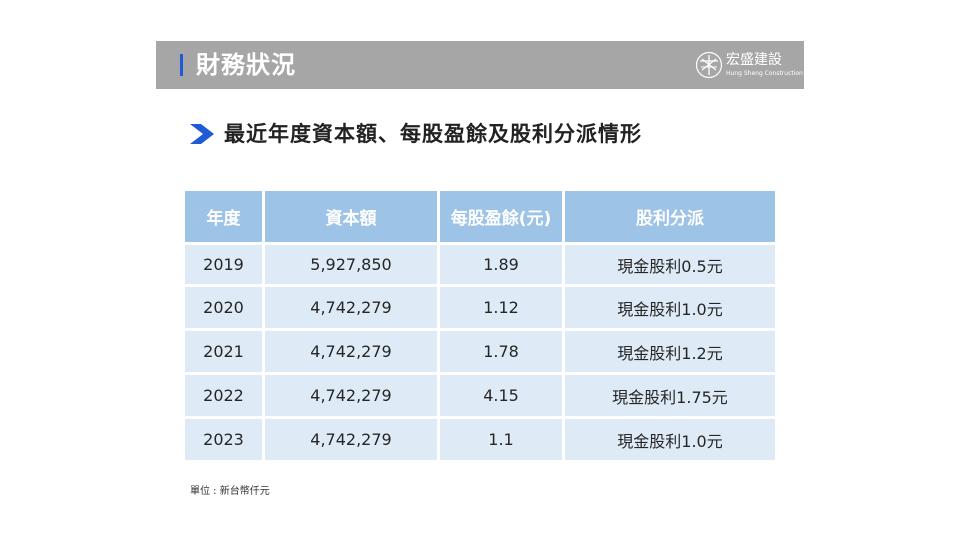 Image resolution: width=960 pixels, height=540 pixels. I want to click on column-header-dividend: 股利分派, so click(670, 216).